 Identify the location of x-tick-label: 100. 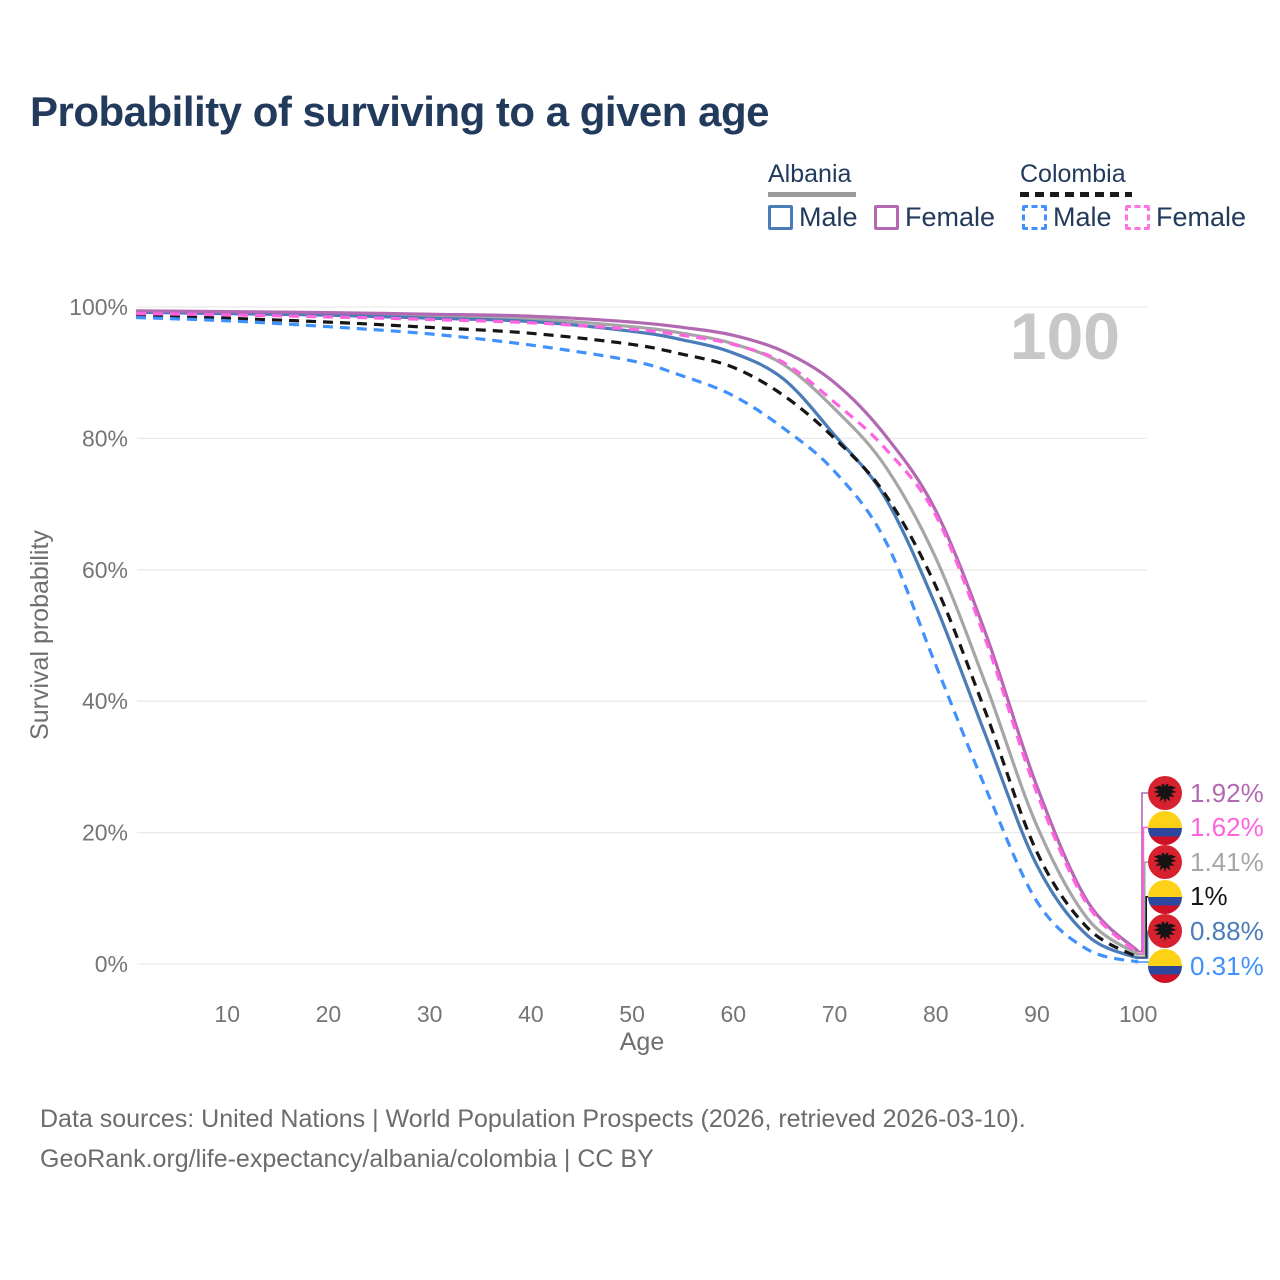
(1138, 1014).